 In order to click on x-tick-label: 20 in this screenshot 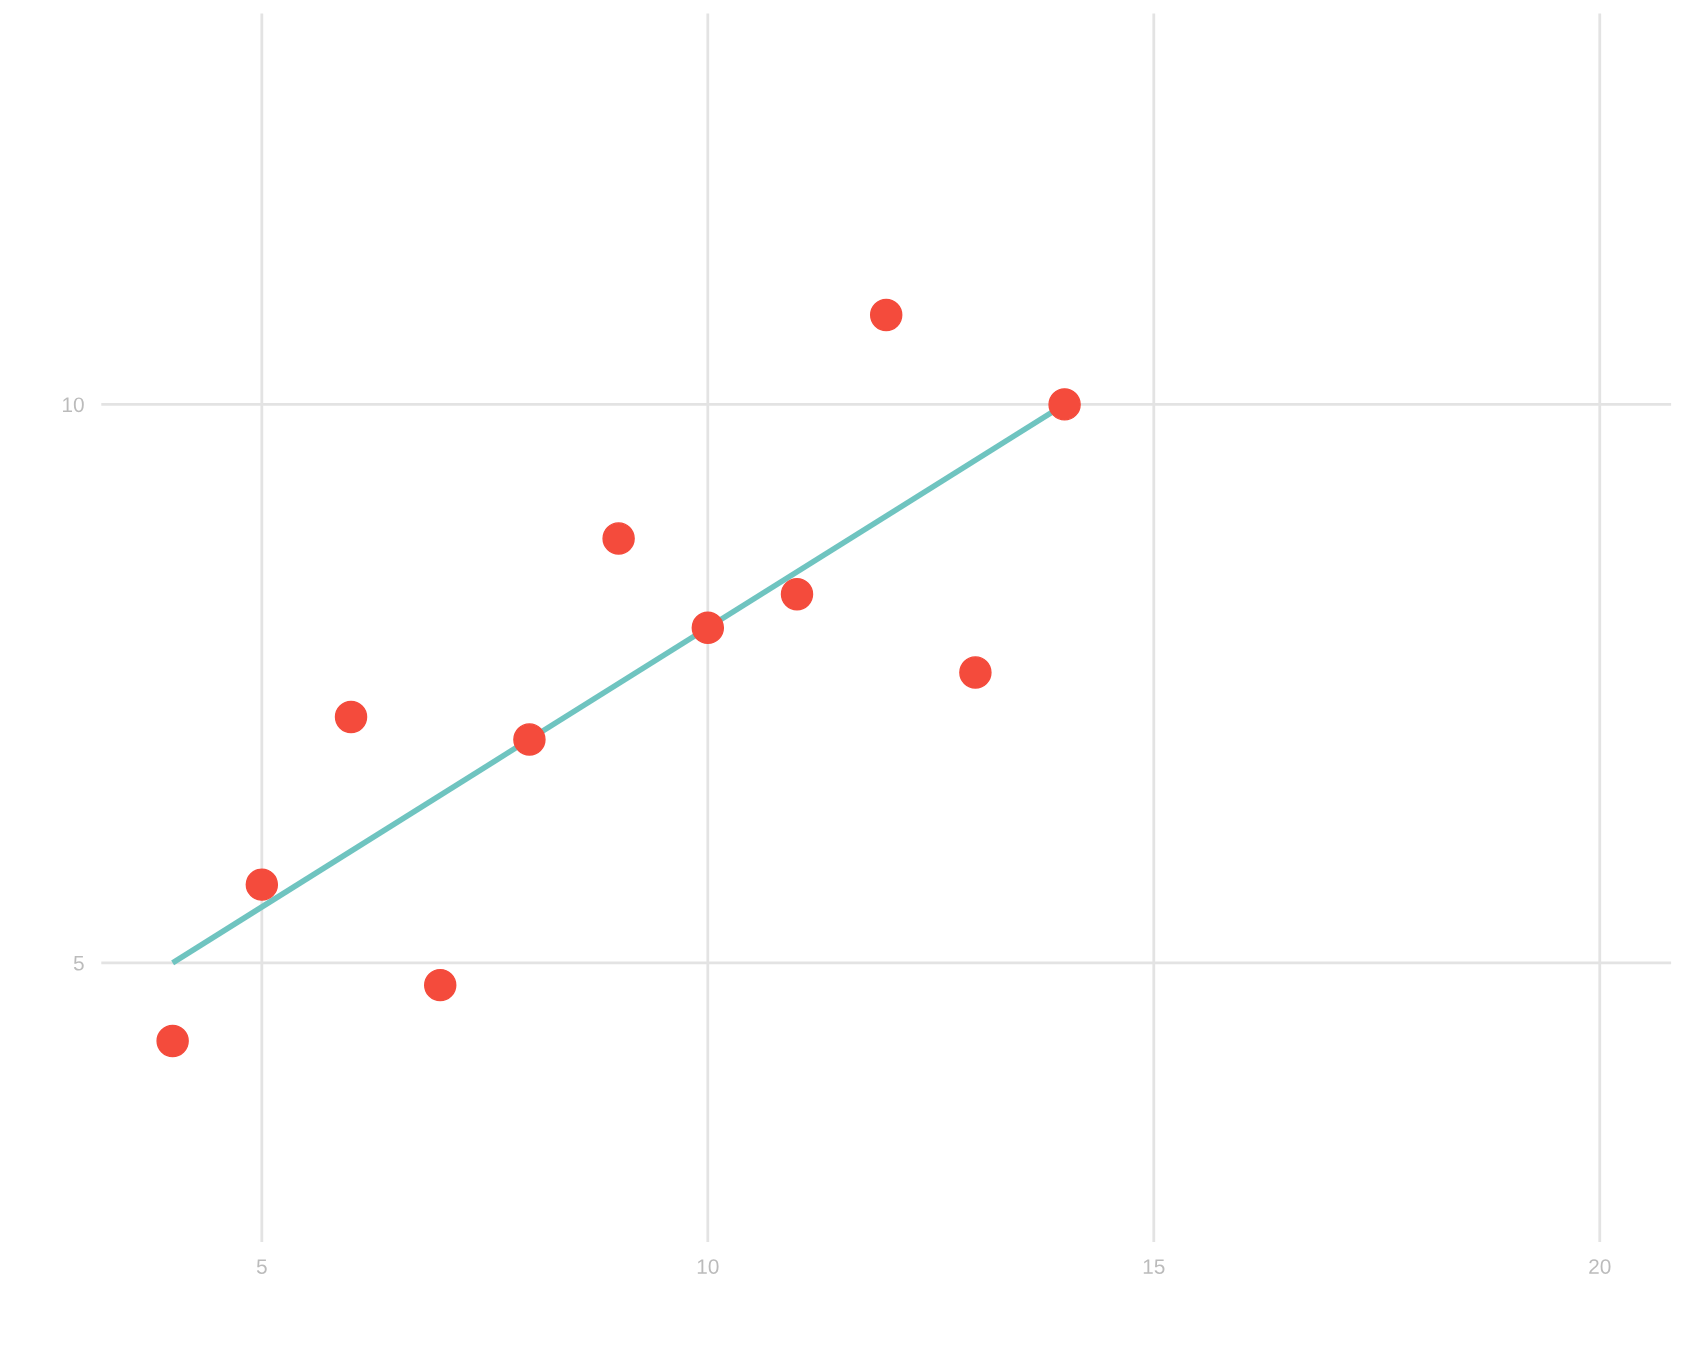, I will do `click(1600, 1266)`.